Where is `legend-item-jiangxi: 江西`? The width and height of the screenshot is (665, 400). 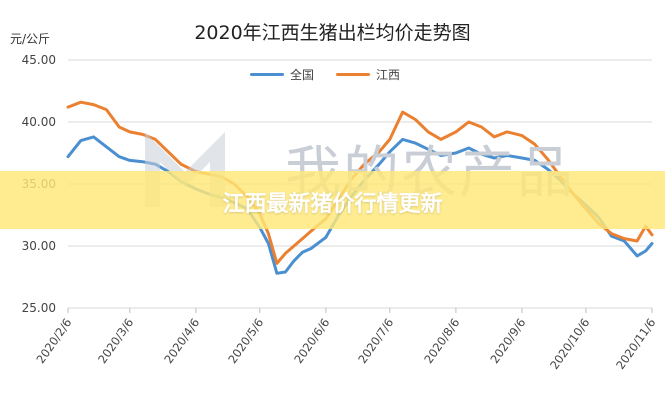
legend-item-jiangxi: 江西 is located at coordinates (368, 74).